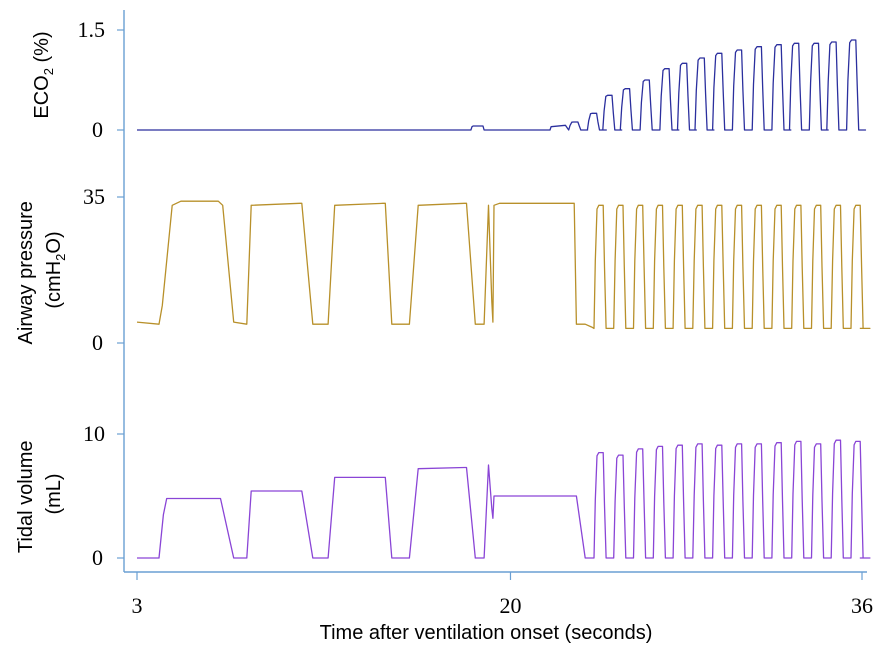 The width and height of the screenshot is (880, 654). Describe the element at coordinates (42, 49) in the screenshot. I see `eco2-y-label-tail: (%)` at that location.